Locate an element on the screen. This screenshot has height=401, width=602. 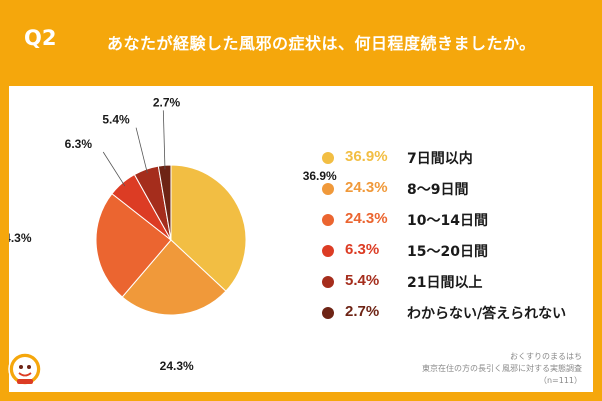
legend-label: 7日間以内 is located at coordinates (440, 159).